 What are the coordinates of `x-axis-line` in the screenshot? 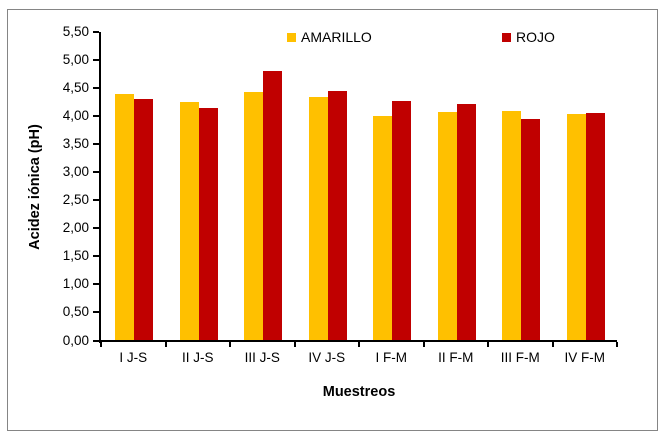 It's located at (358, 340).